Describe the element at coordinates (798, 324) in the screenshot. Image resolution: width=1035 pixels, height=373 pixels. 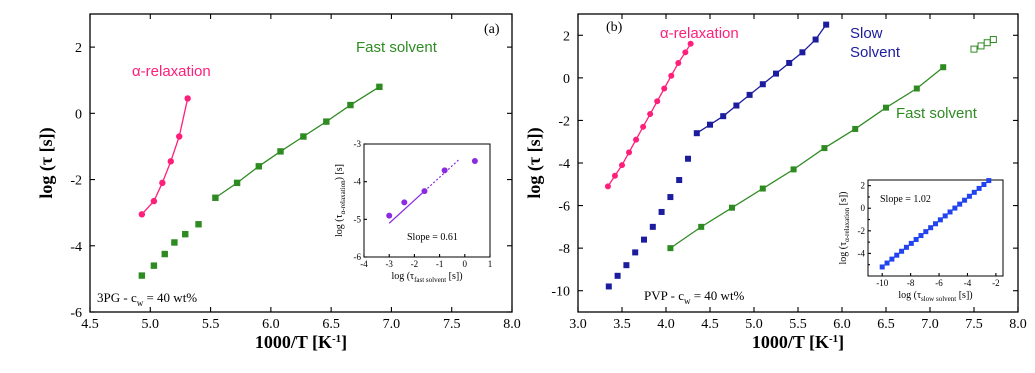
I see `panel-b-x-tick-label: 5.5` at that location.